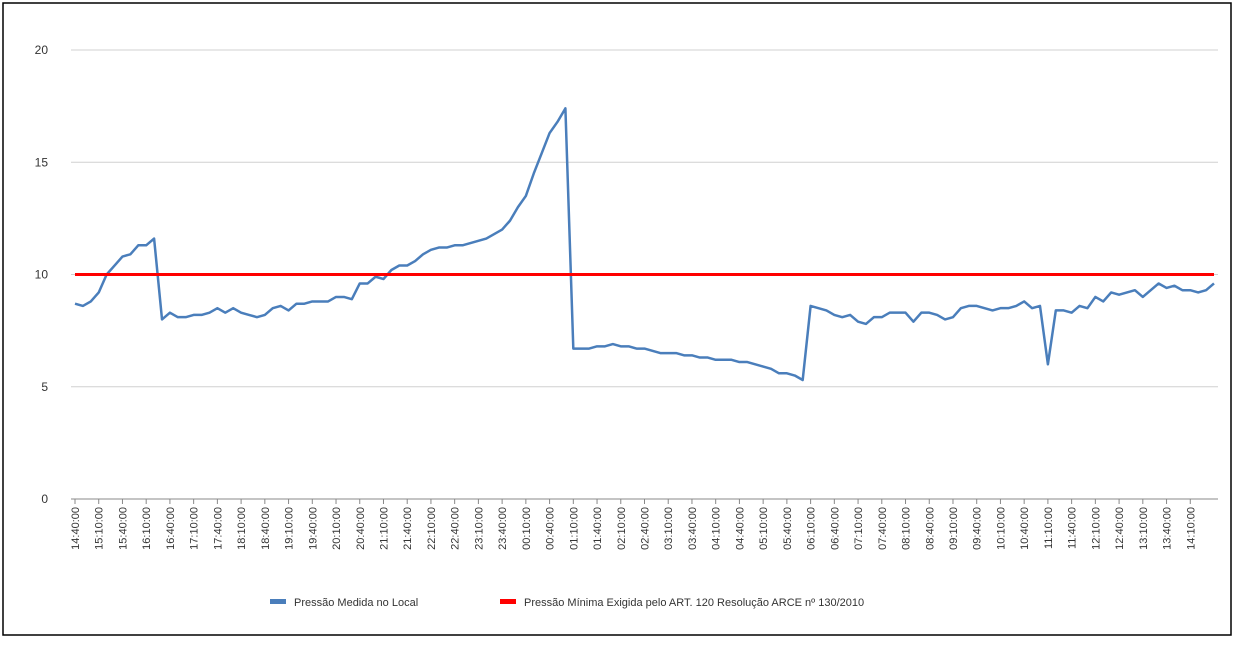 Image resolution: width=1236 pixels, height=646 pixels. Describe the element at coordinates (1168, 528) in the screenshot. I see `x-tick-label: 13:40:00` at that location.